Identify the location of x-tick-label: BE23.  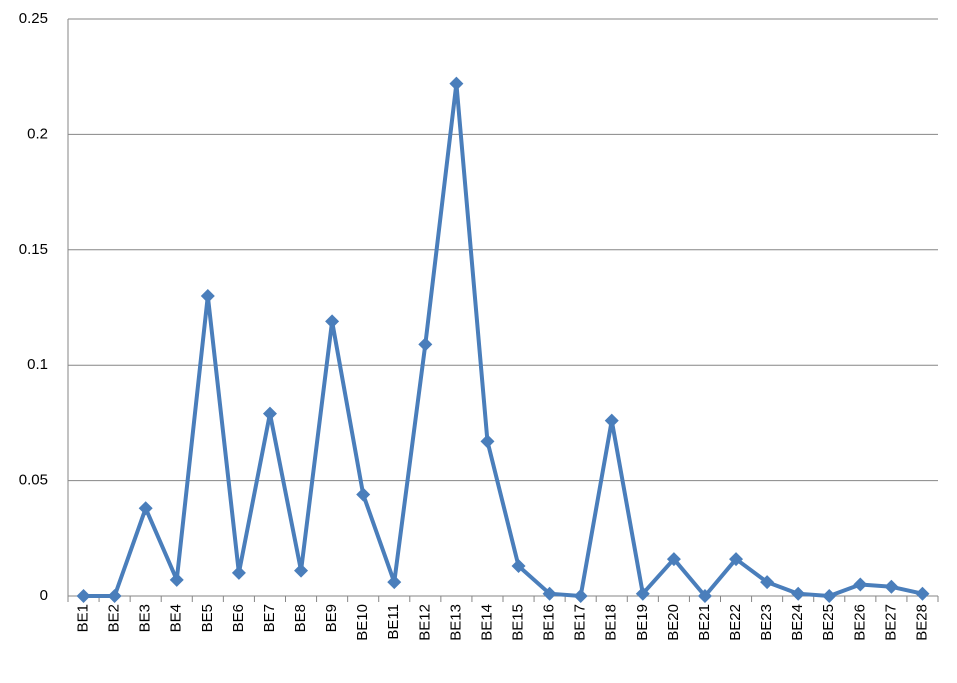
(766, 622).